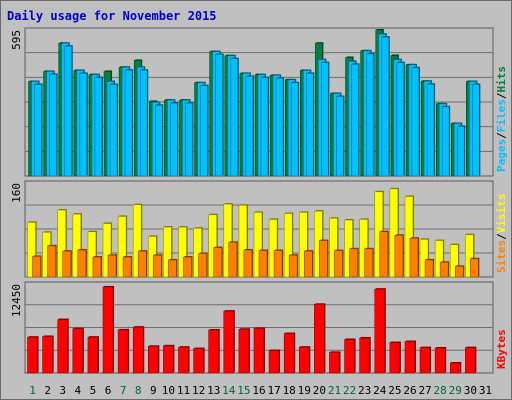 This screenshot has height=400, width=512. Describe the element at coordinates (501, 79) in the screenshot. I see `legend-hits: Hits` at that location.